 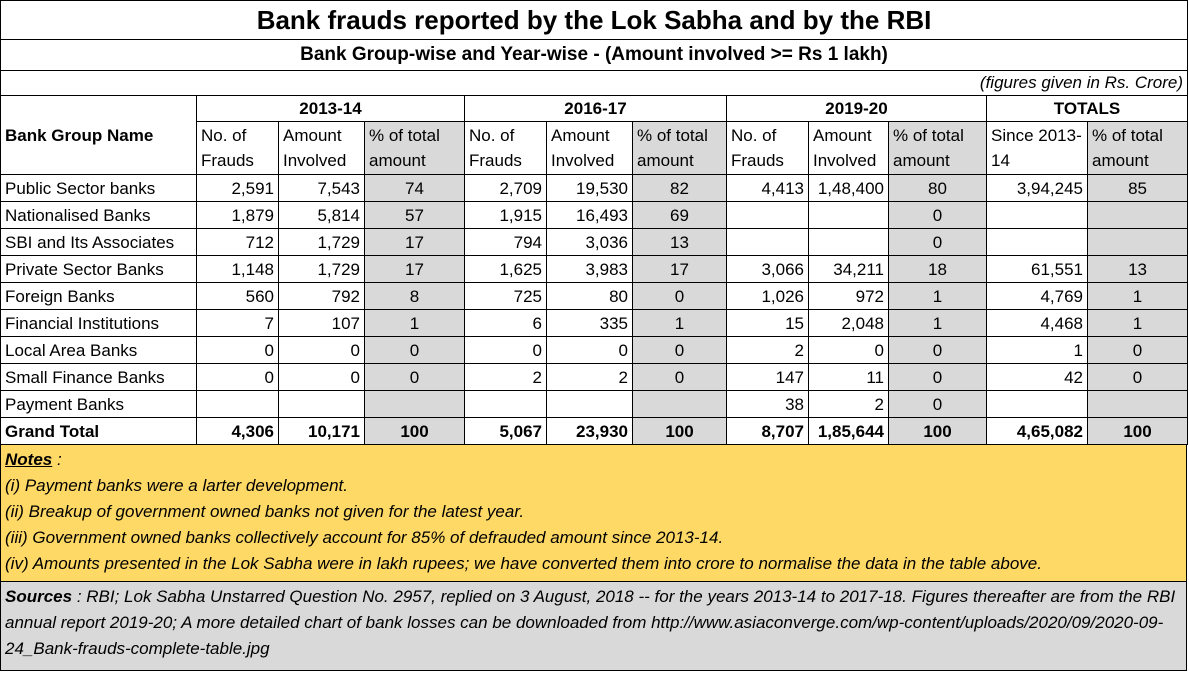 I want to click on bank-group-cell: Public Sector banks, so click(x=98, y=188).